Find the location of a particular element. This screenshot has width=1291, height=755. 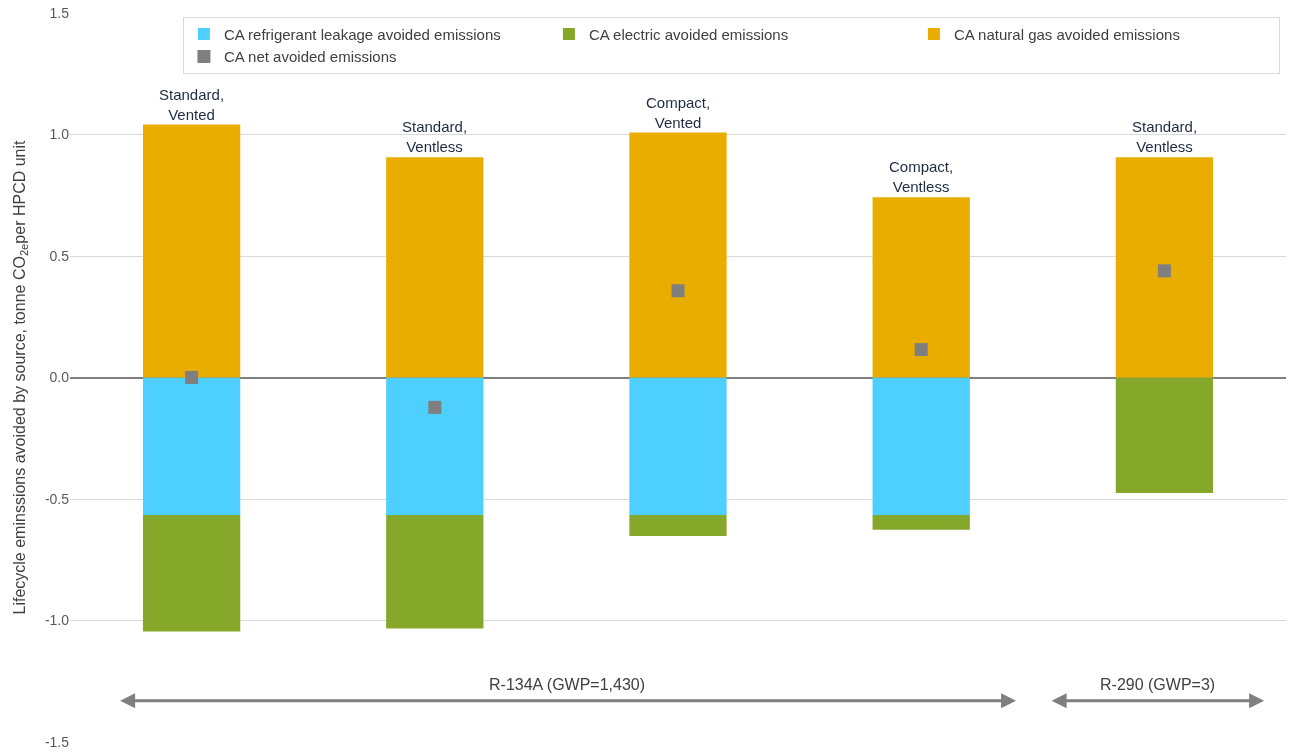

y-tick-label: -1.0 is located at coordinates (57, 620).